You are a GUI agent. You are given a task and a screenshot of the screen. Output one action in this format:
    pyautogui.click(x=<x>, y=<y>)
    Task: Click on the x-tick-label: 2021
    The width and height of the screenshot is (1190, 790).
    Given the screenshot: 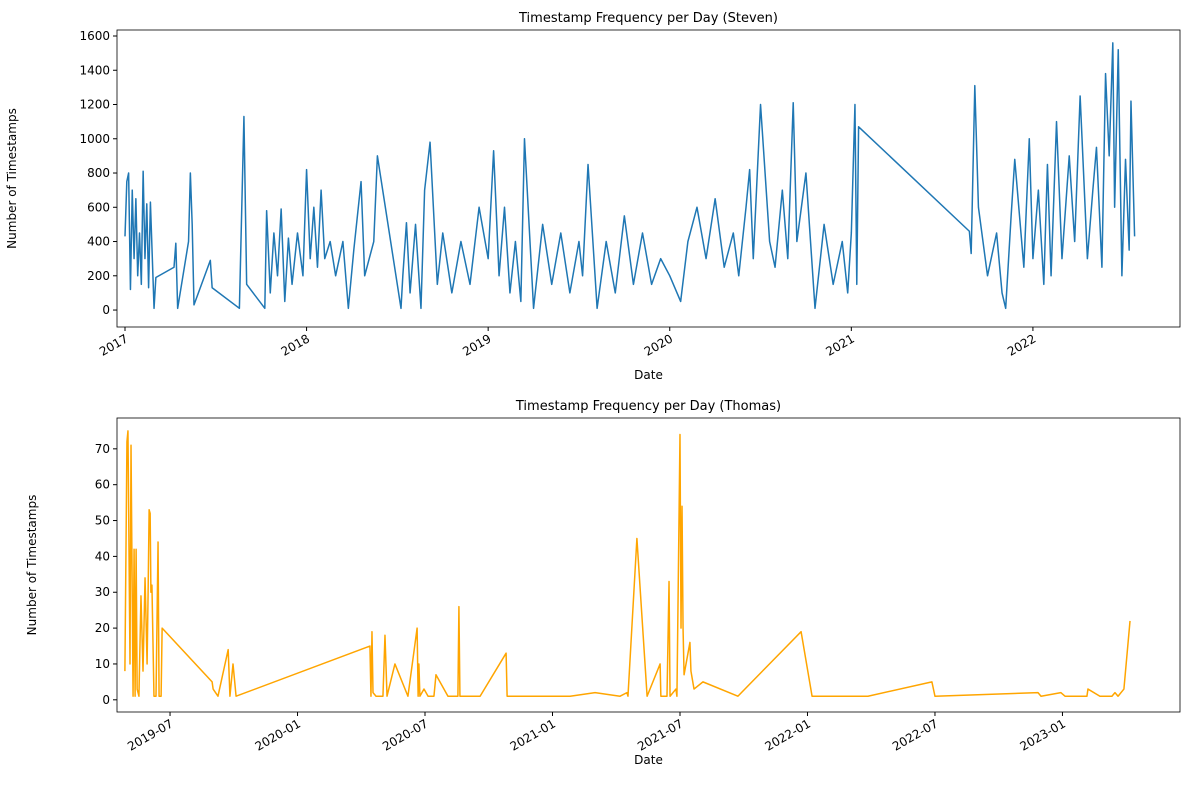 What is the action you would take?
    pyautogui.click(x=839, y=344)
    